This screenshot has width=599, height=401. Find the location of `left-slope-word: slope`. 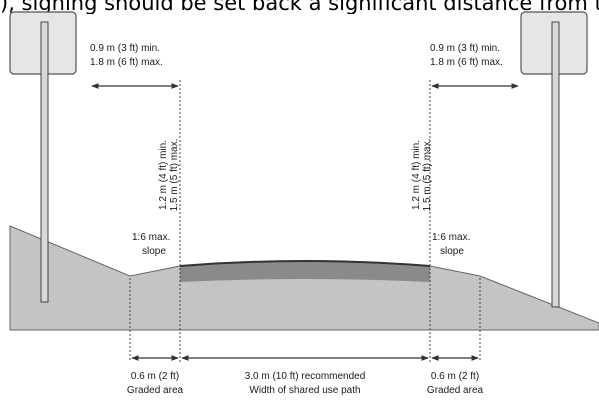

left-slope-word: slope is located at coordinates (154, 251).